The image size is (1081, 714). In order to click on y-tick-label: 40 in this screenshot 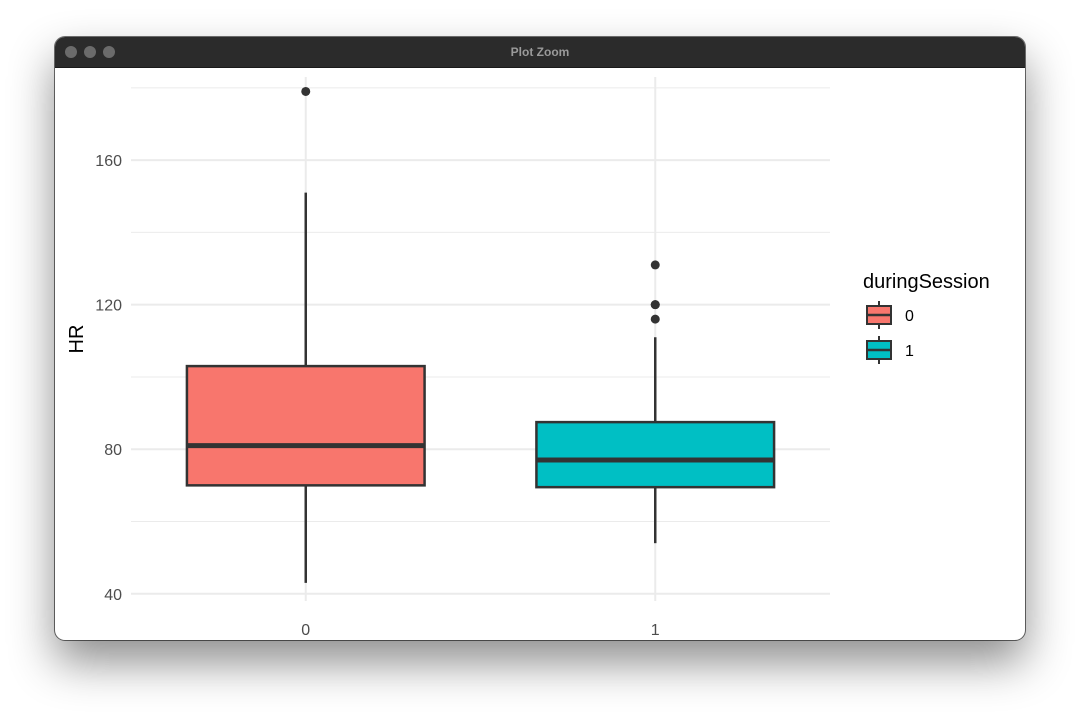, I will do `click(113, 595)`.